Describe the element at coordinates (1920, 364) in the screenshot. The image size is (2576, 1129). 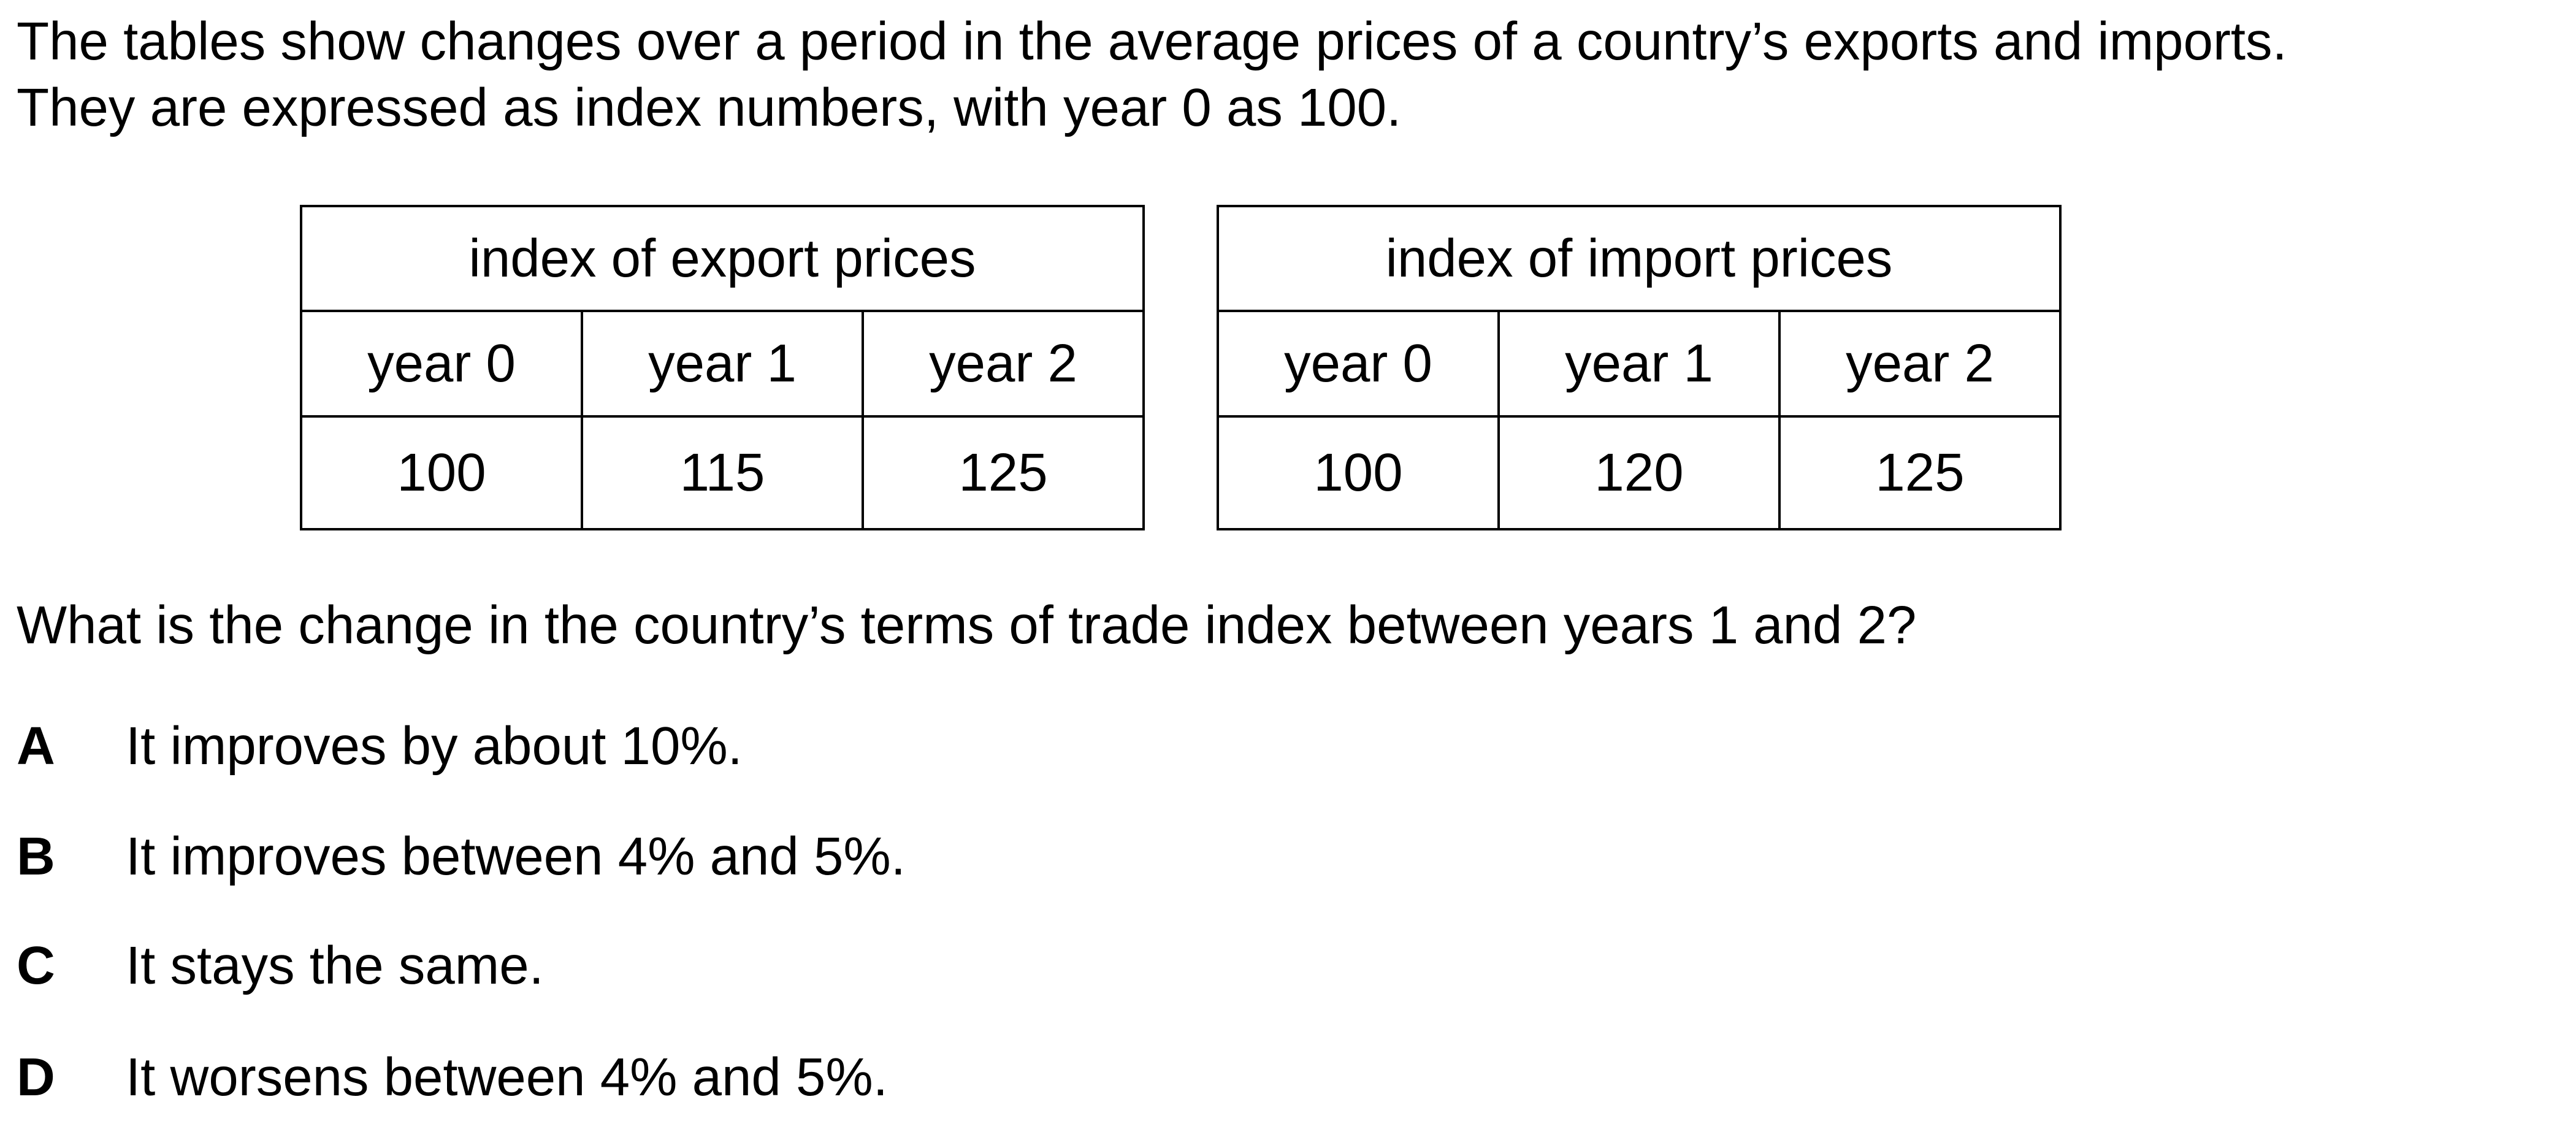
I see `import-header-year-2: year 2` at that location.